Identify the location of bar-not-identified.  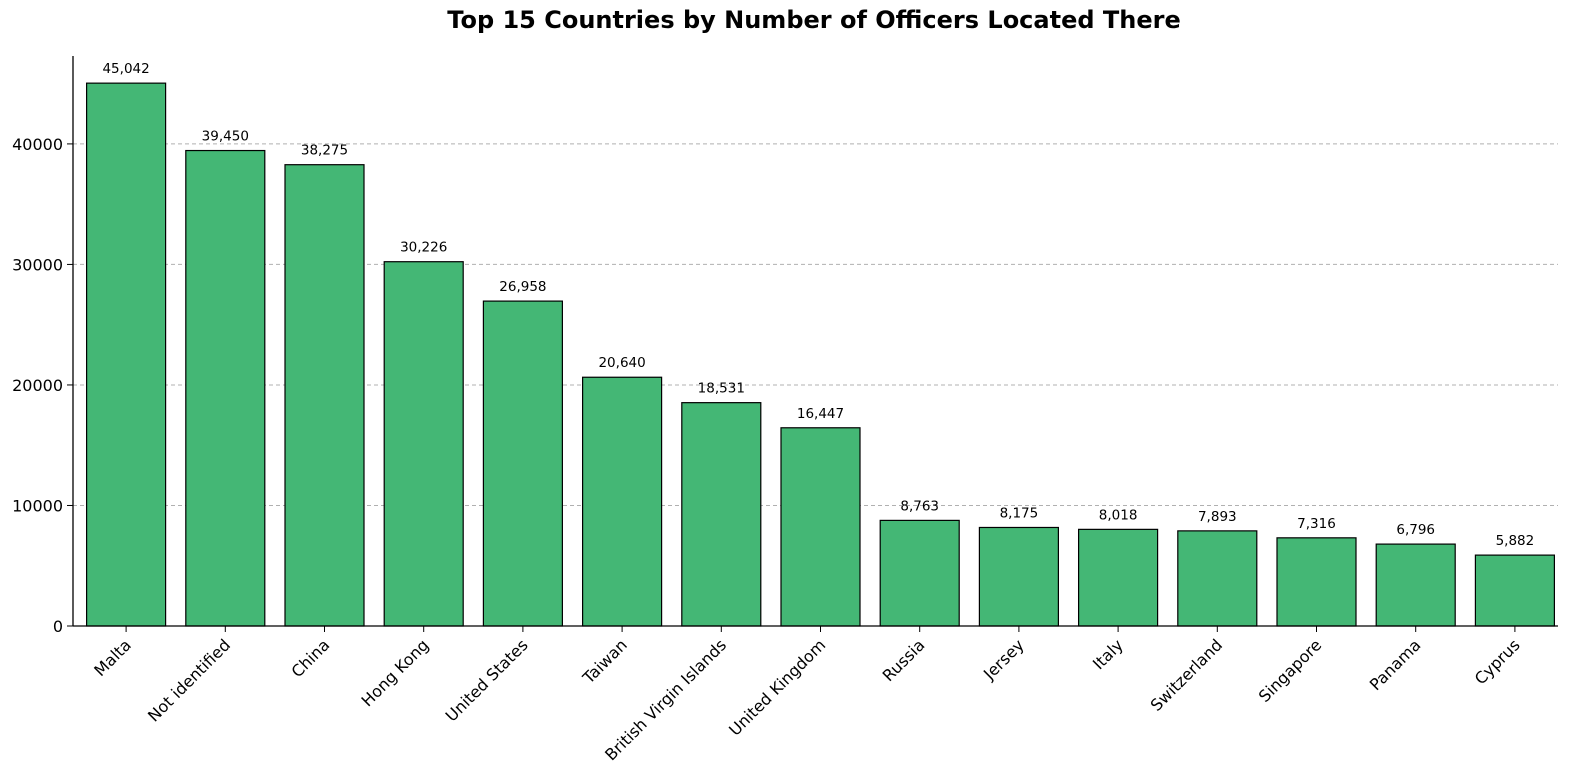
(225, 388).